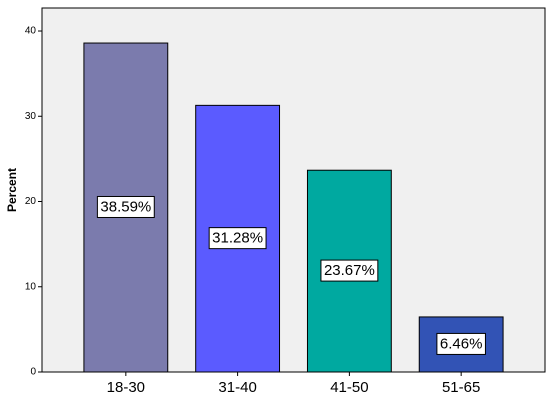 The height and width of the screenshot is (402, 550). Describe the element at coordinates (126, 387) in the screenshot. I see `x-tick-label: 18-30` at that location.